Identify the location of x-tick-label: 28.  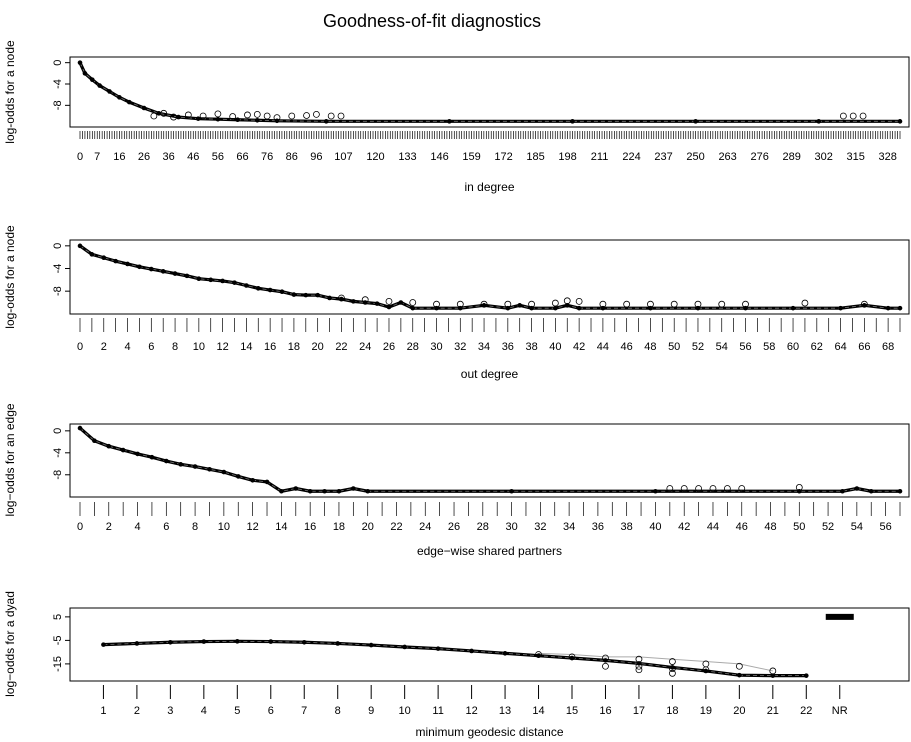
(483, 527).